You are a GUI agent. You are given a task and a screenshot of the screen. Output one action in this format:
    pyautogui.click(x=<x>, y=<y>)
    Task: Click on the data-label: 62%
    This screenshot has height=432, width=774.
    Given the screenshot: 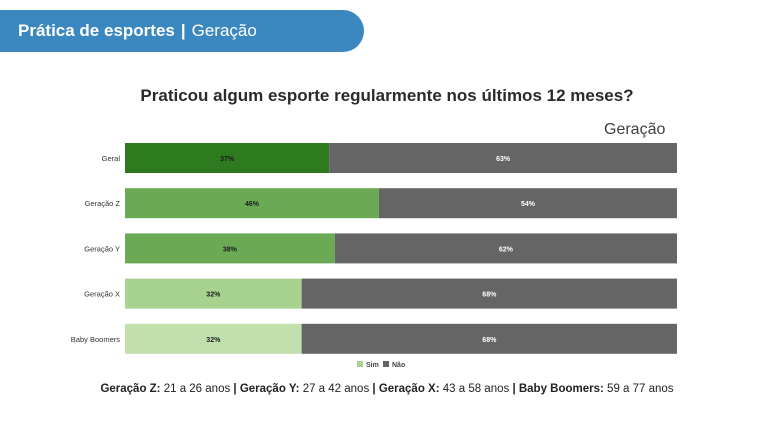 What is the action you would take?
    pyautogui.click(x=506, y=249)
    